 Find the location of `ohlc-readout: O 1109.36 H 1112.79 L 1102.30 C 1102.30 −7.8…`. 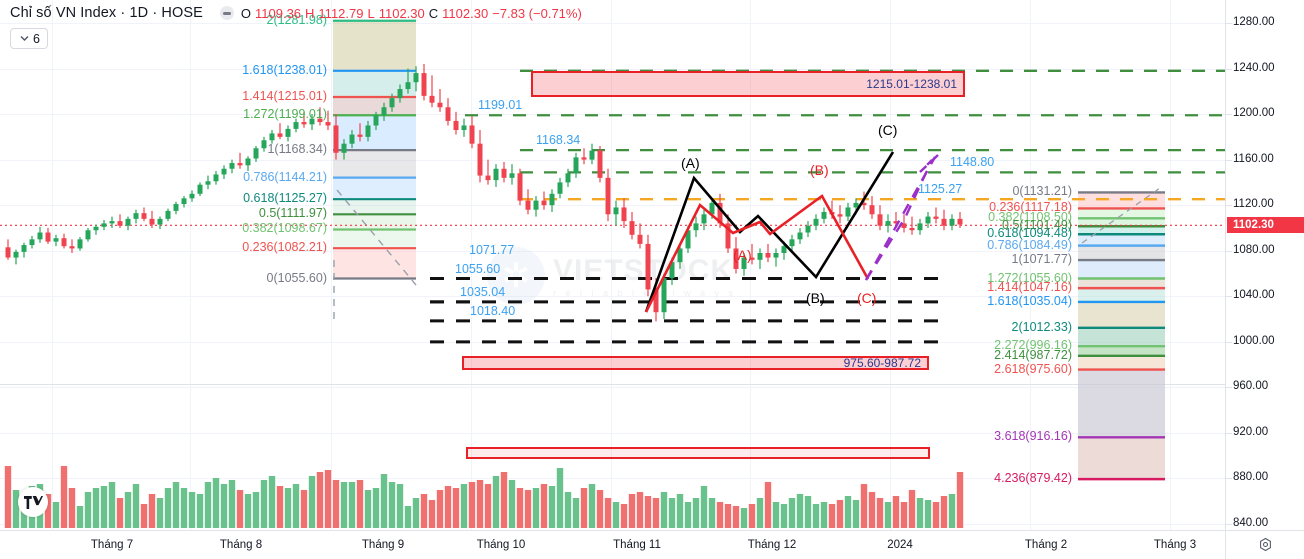

ohlc-readout: O 1109.36 H 1112.79 L 1102.30 C 1102.30 −7.8… is located at coordinates (411, 13).